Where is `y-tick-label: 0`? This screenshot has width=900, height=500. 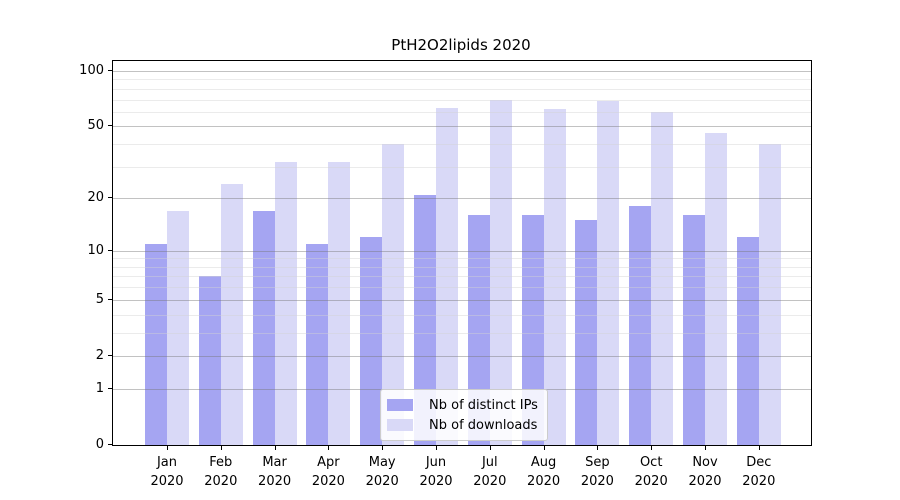 y-tick-label: 0 is located at coordinates (99, 444).